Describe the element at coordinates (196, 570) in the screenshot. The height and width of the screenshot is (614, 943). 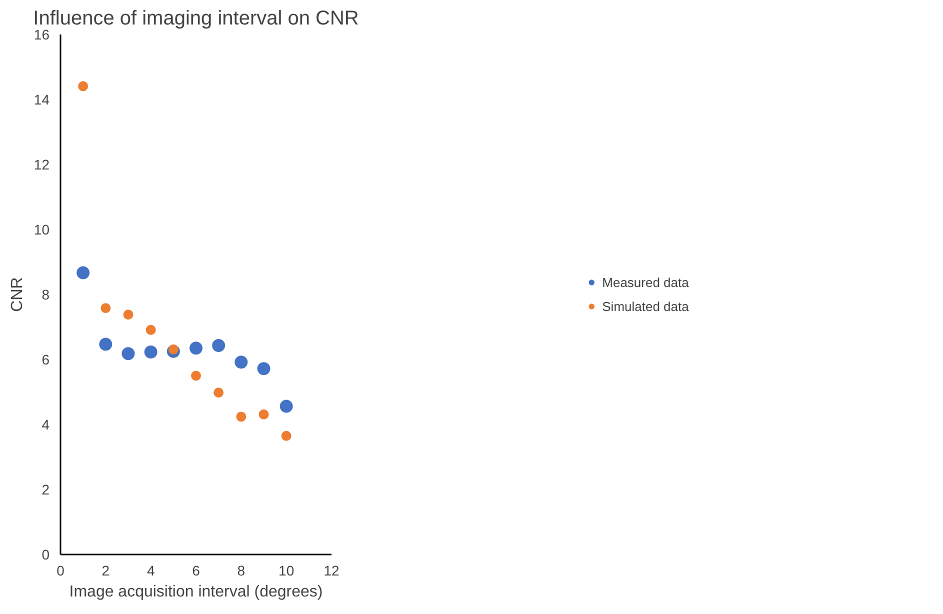
I see `x-tick-label: 6` at that location.